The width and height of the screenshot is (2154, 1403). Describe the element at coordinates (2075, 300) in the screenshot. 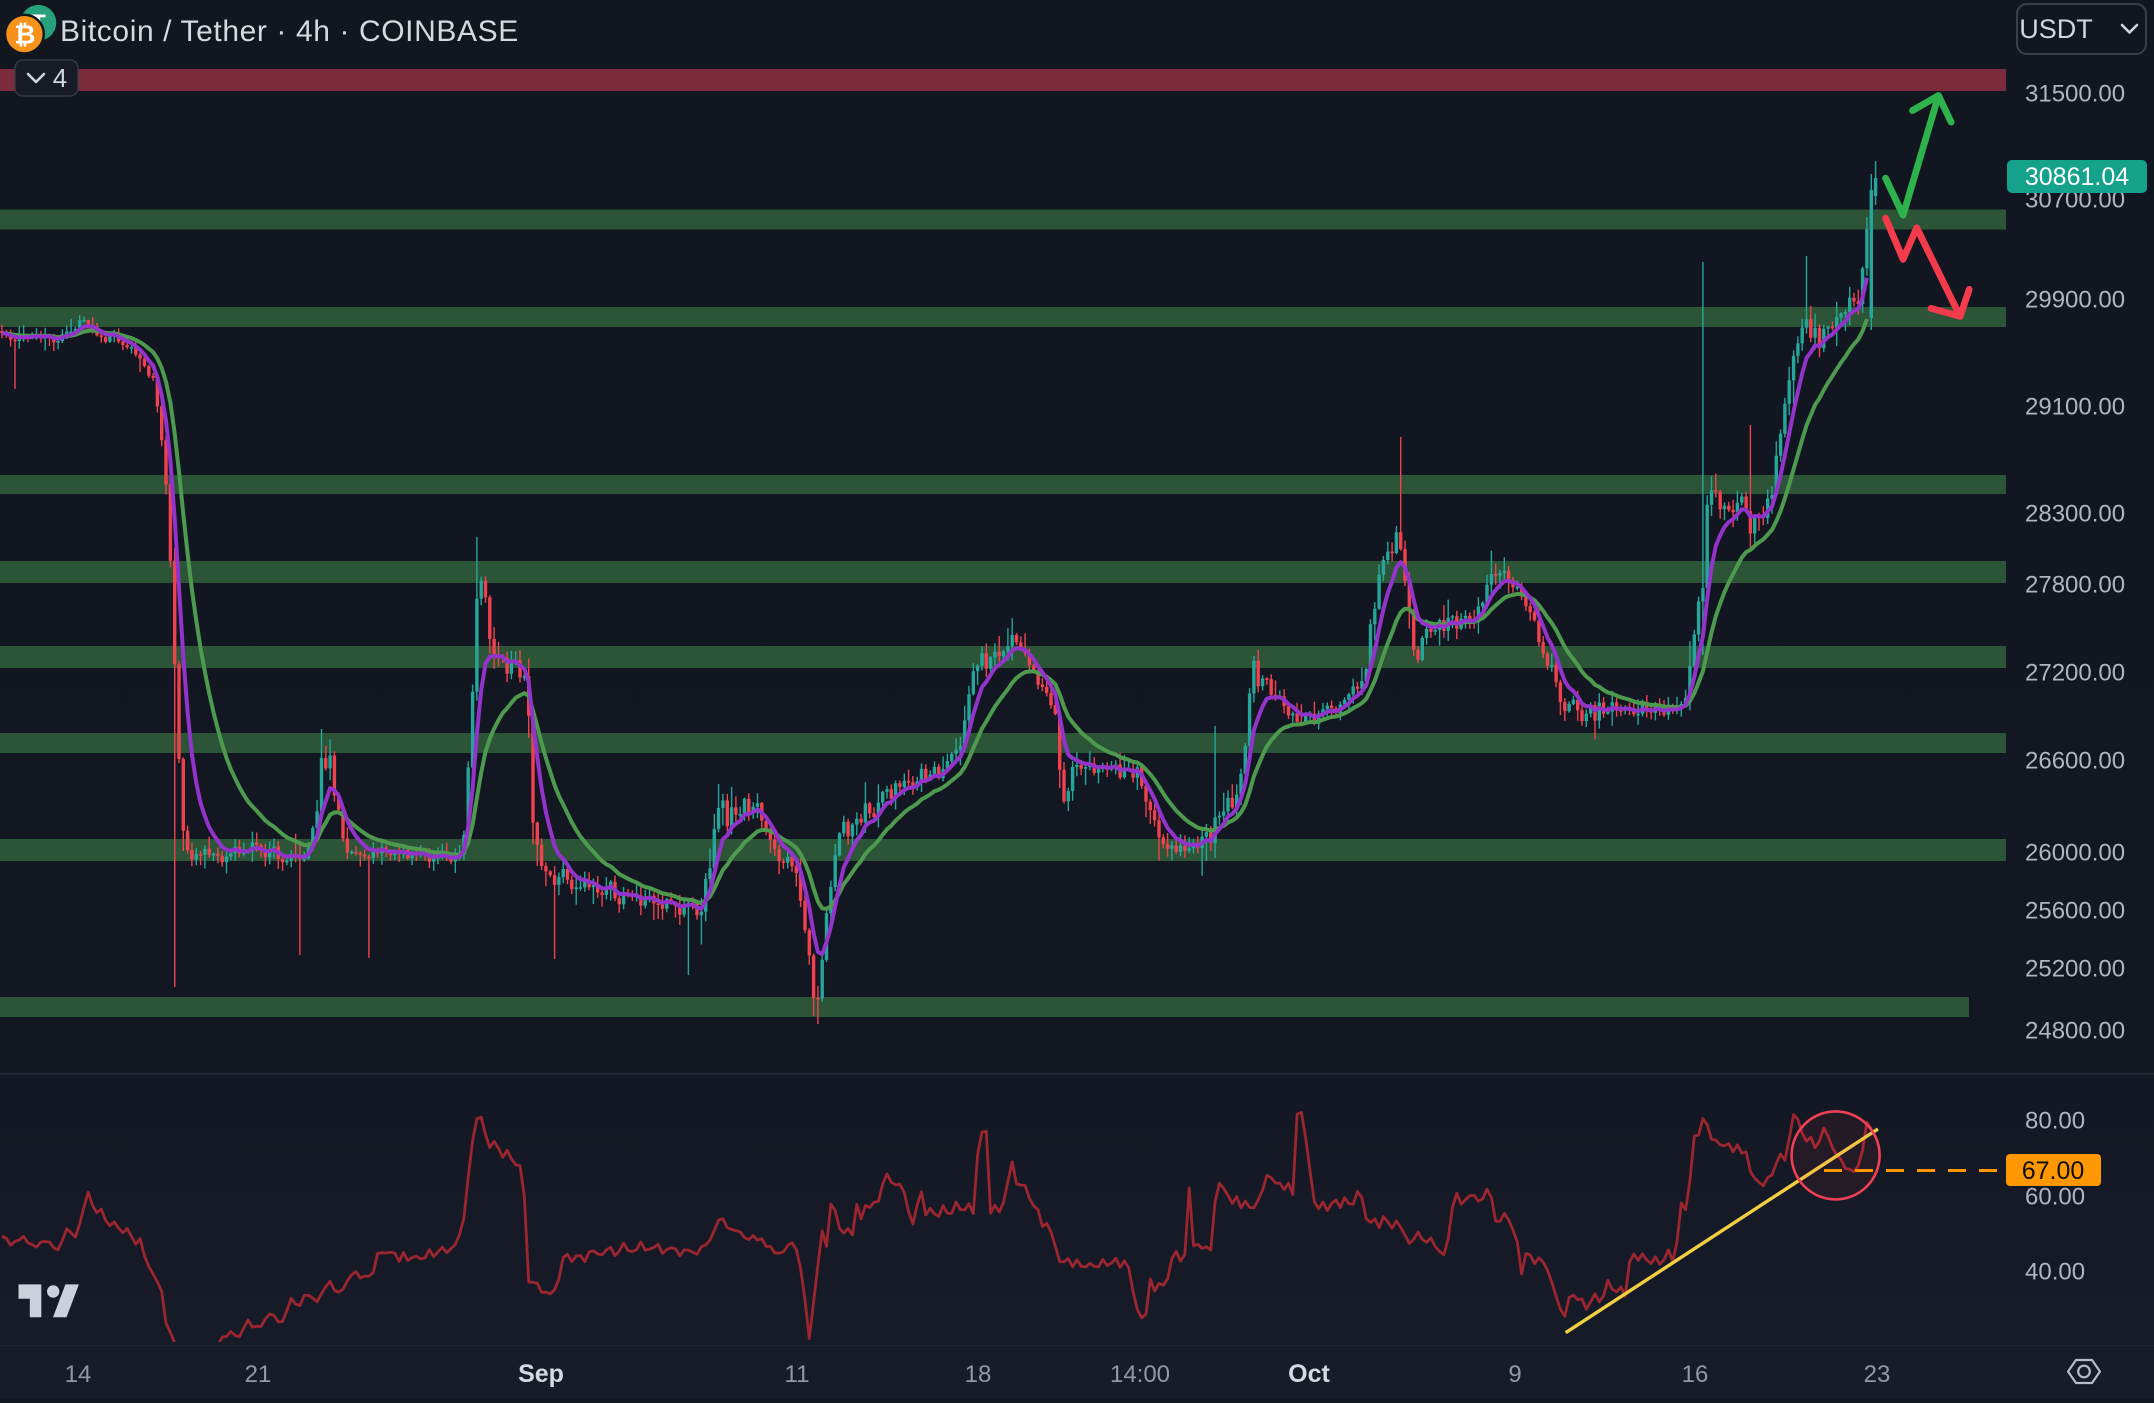

I see `svg-text: 29900.00` at that location.